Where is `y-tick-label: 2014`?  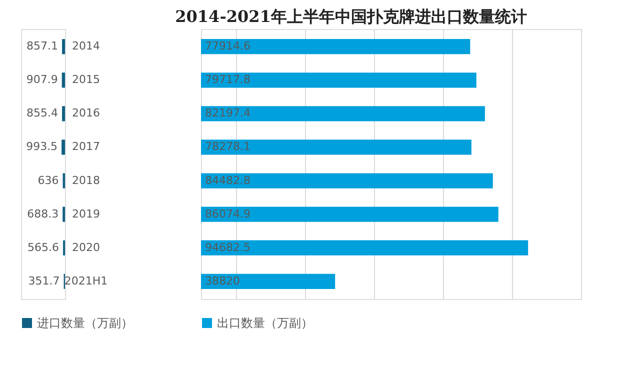
y-tick-label: 2014 is located at coordinates (86, 46).